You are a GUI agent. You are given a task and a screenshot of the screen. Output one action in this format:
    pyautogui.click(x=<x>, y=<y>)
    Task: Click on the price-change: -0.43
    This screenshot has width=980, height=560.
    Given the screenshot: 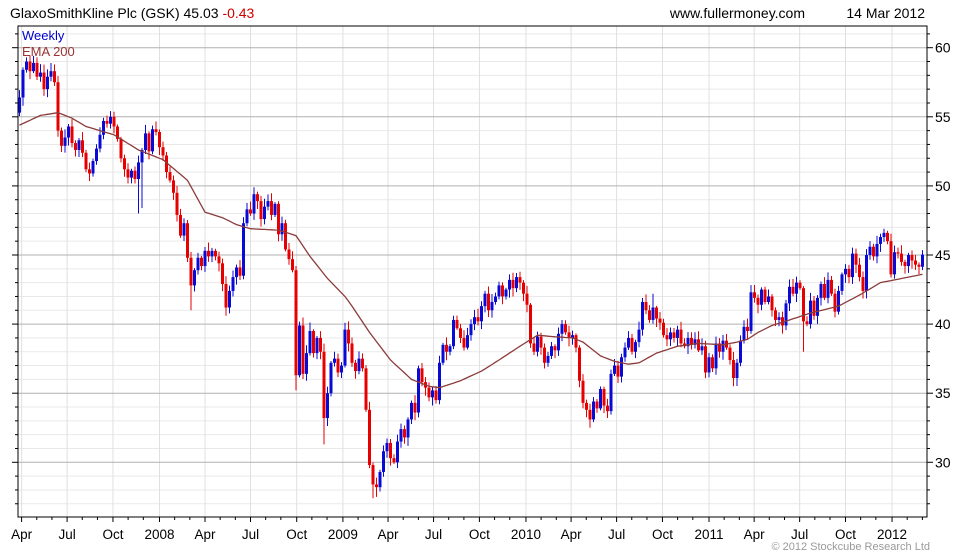 What is the action you would take?
    pyautogui.click(x=238, y=13)
    